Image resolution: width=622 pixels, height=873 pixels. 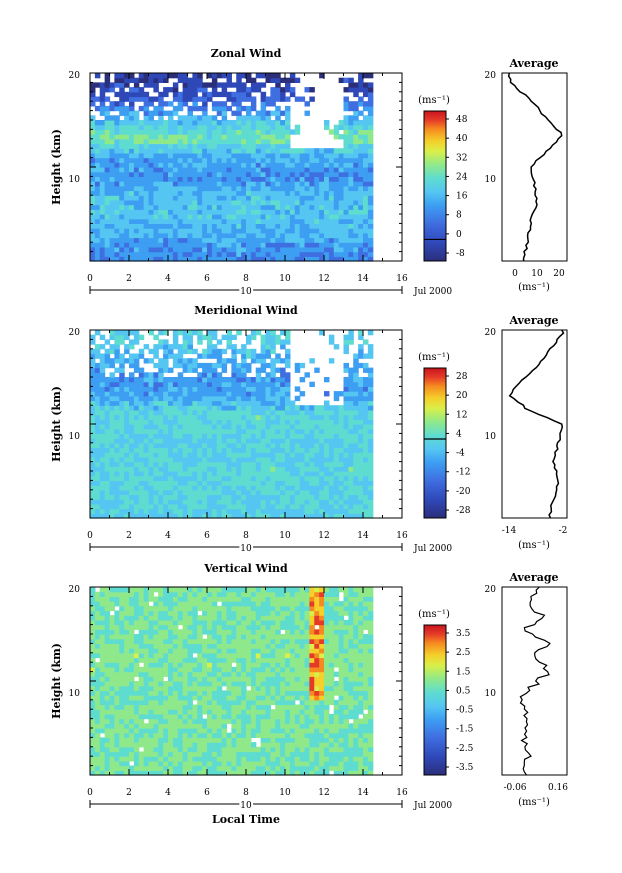 I want to click on average-frame, so click(x=534, y=424).